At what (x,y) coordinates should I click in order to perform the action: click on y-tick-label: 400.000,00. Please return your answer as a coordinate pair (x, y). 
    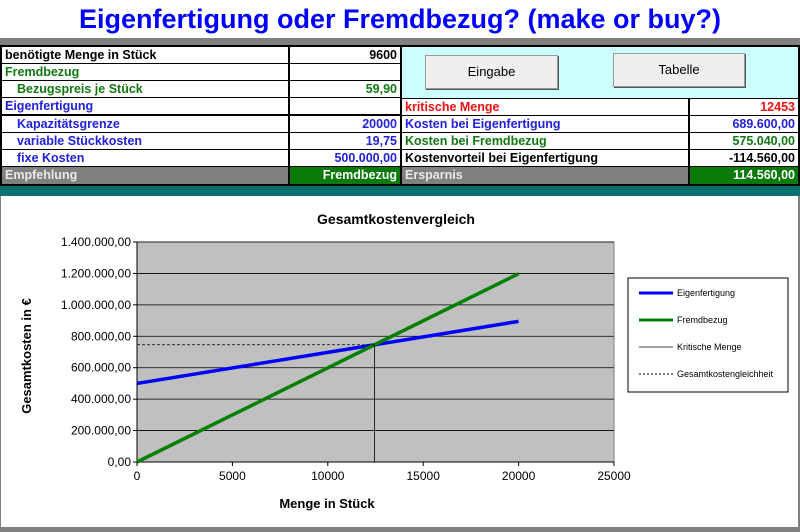
    Looking at the image, I should click on (101, 399).